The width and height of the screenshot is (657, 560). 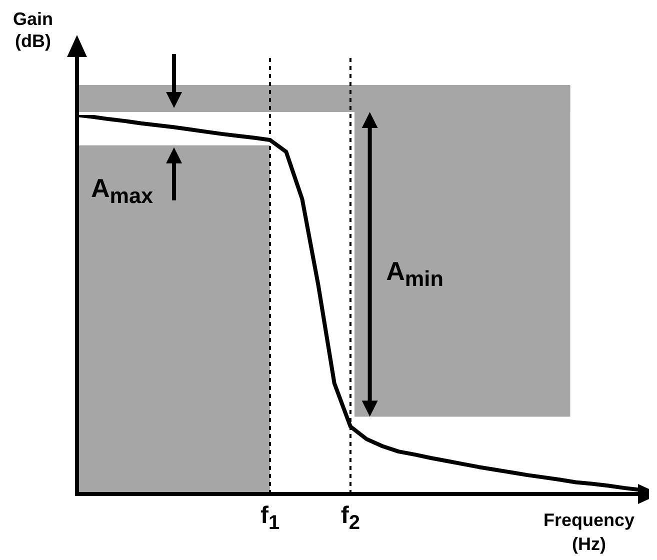 What do you see at coordinates (589, 532) in the screenshot?
I see `x-axis-title: Frequency (Hz)` at bounding box center [589, 532].